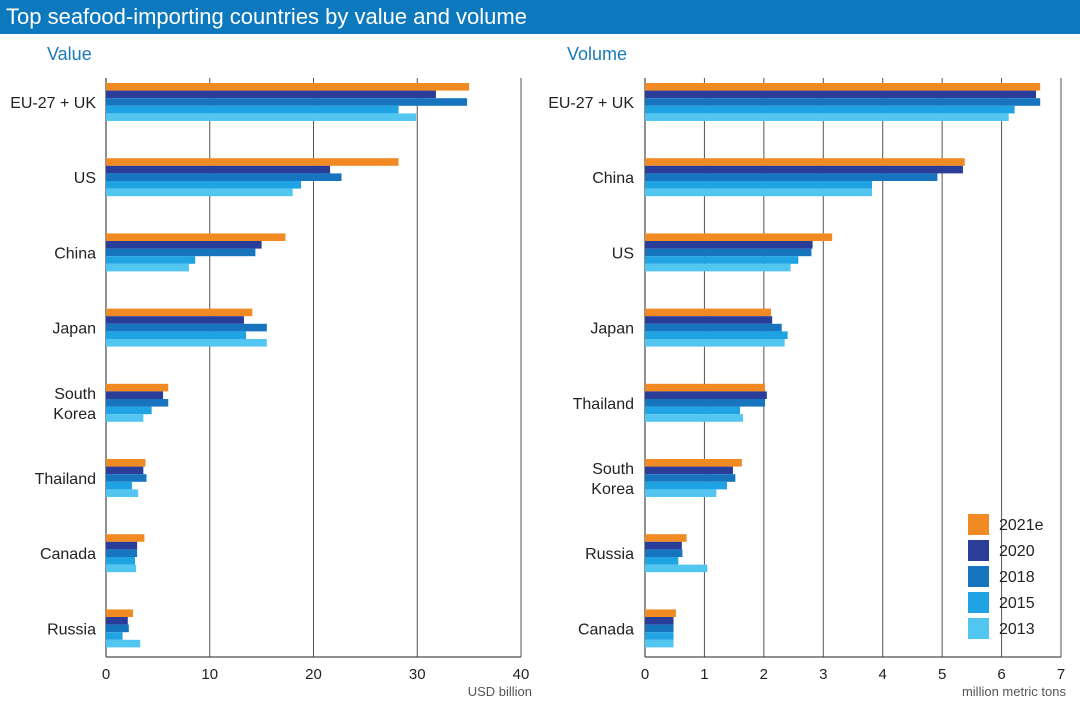  I want to click on volume-category-label: Canada, so click(606, 629).